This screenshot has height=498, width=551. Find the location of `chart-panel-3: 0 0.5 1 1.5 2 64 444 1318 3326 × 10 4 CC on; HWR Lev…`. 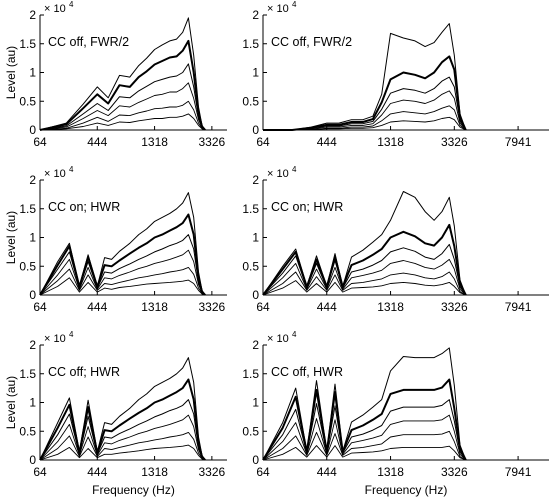

chart-panel-3: 0 0.5 1 1.5 2 64 444 1318 3326 × 10 4 CC on; HWR Lev… is located at coordinates (115, 239).